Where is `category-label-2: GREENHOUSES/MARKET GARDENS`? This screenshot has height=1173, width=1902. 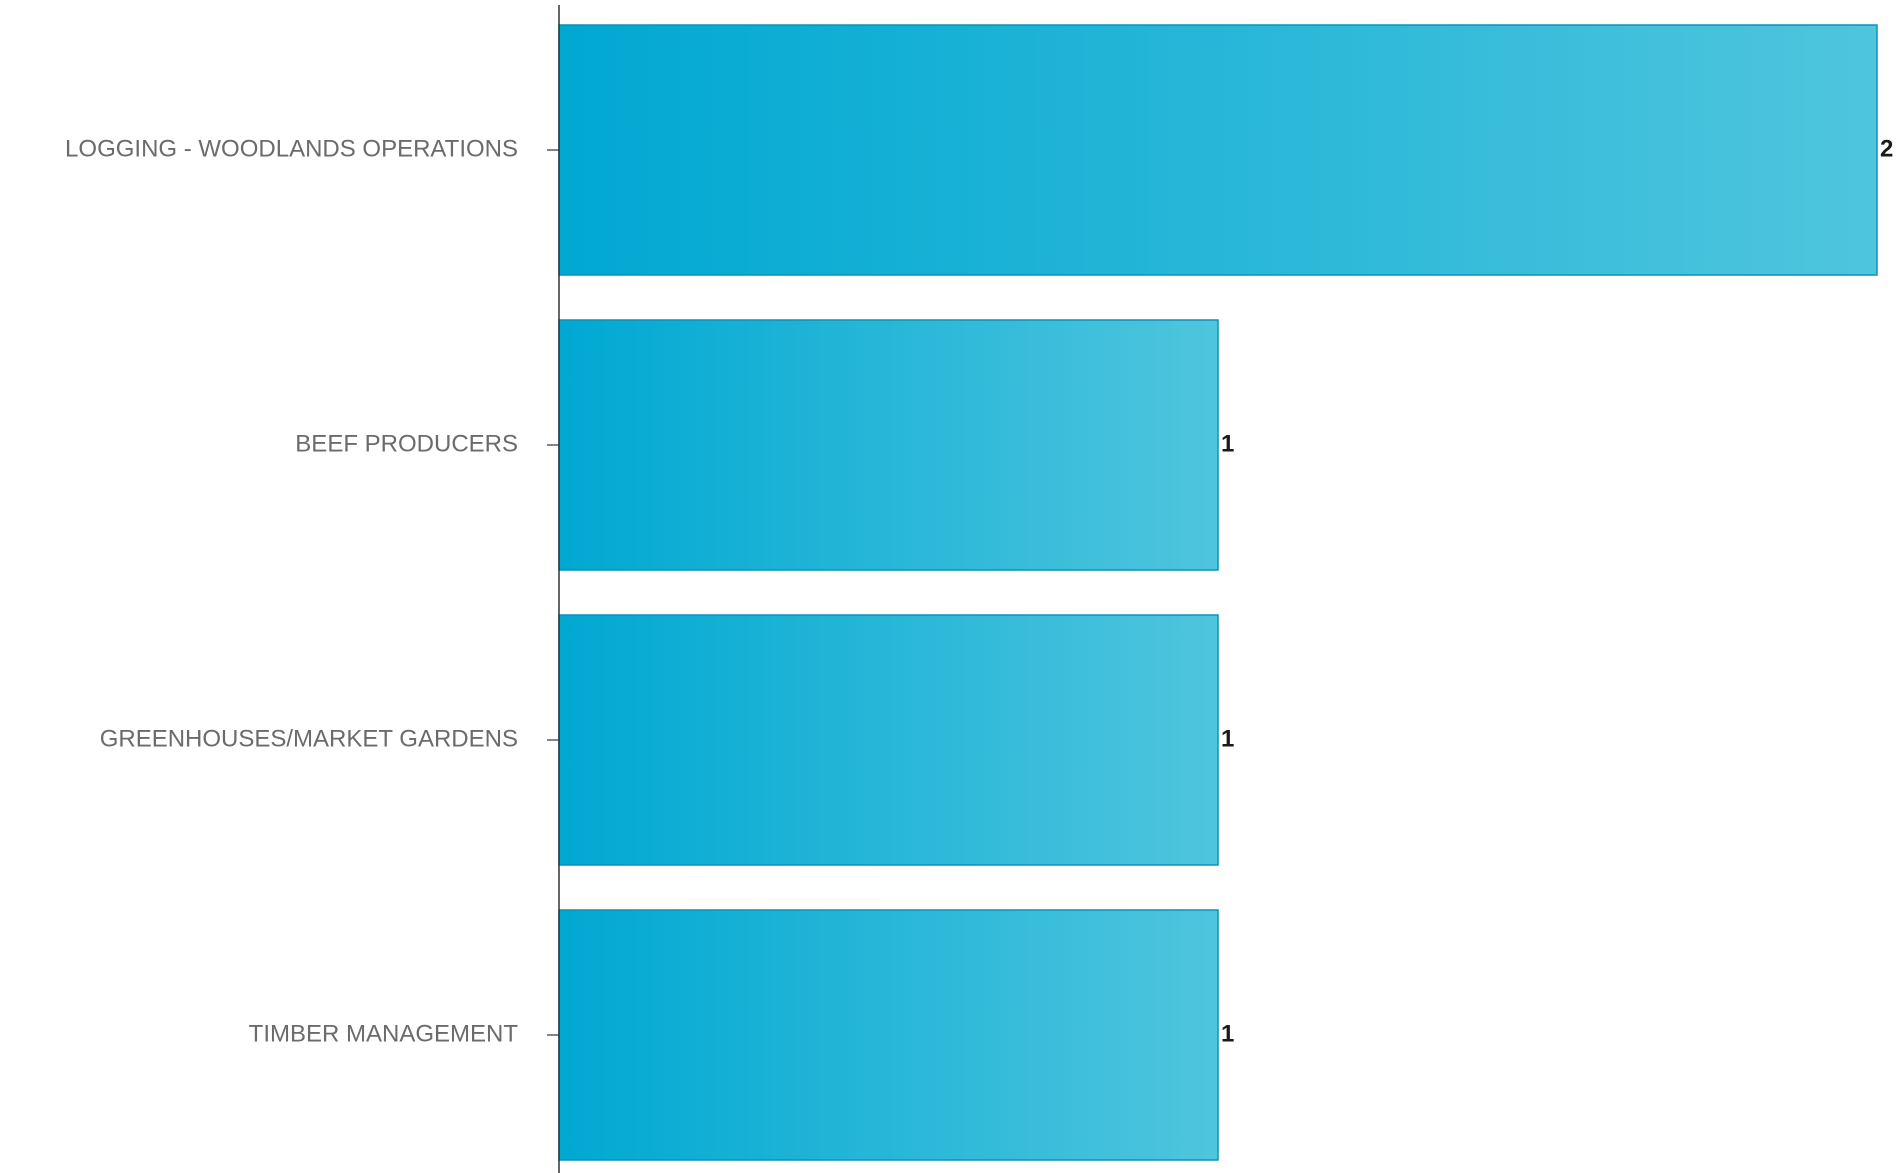 category-label-2: GREENHOUSES/MARKET GARDENS is located at coordinates (309, 738).